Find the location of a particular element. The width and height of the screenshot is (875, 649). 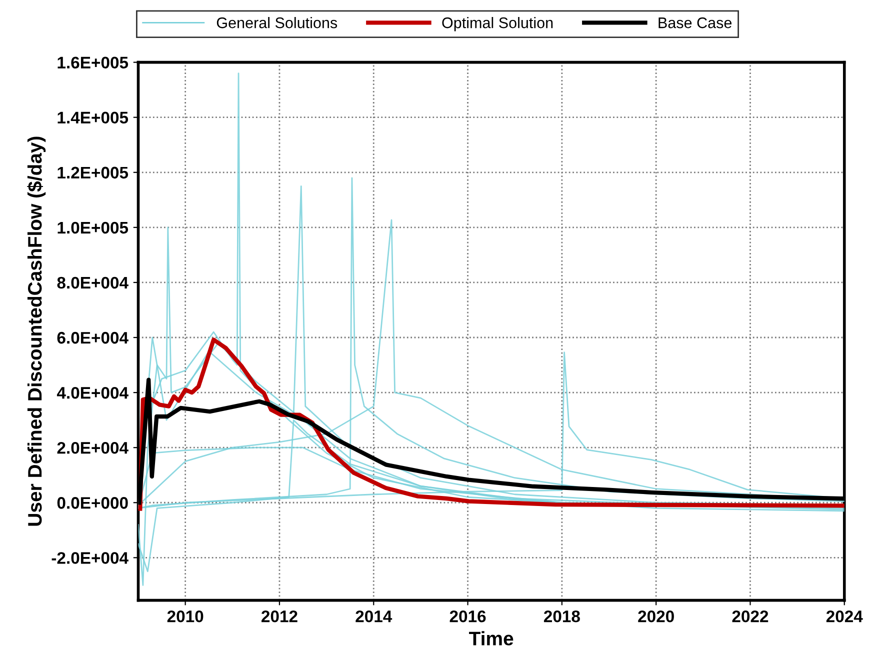

legend-label: Optimal Solution is located at coordinates (497, 24).